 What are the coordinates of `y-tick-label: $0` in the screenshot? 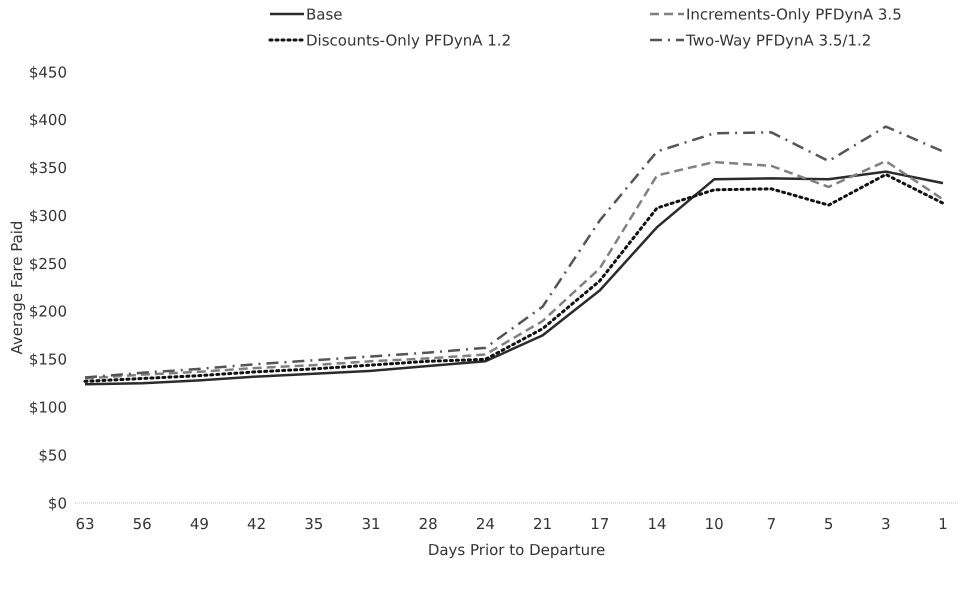 It's located at (57, 503).